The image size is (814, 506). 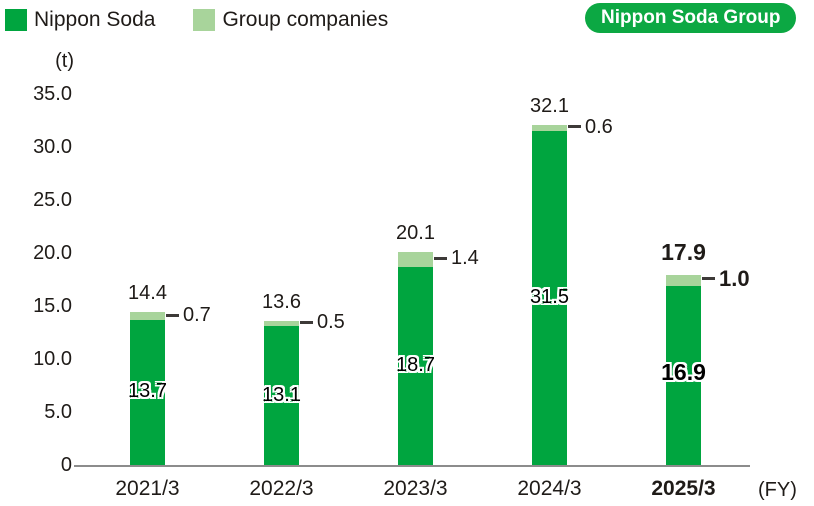 I want to click on group-companies-value-label: 0.7, so click(x=188, y=315).